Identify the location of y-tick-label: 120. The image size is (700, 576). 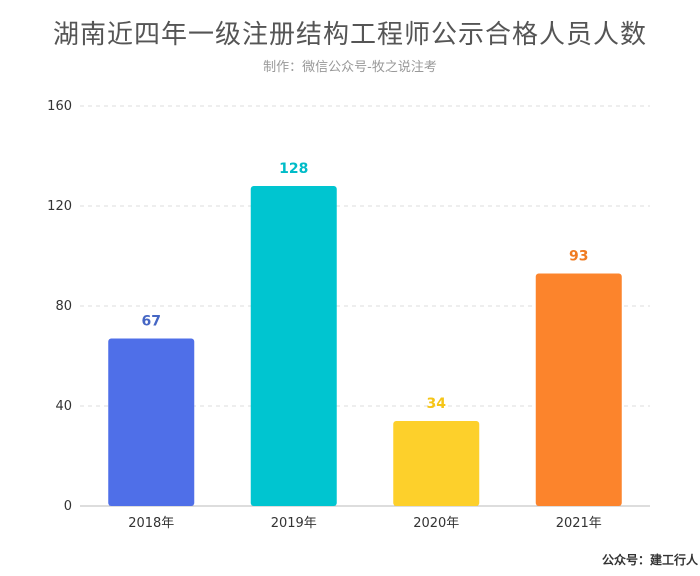
(59, 206).